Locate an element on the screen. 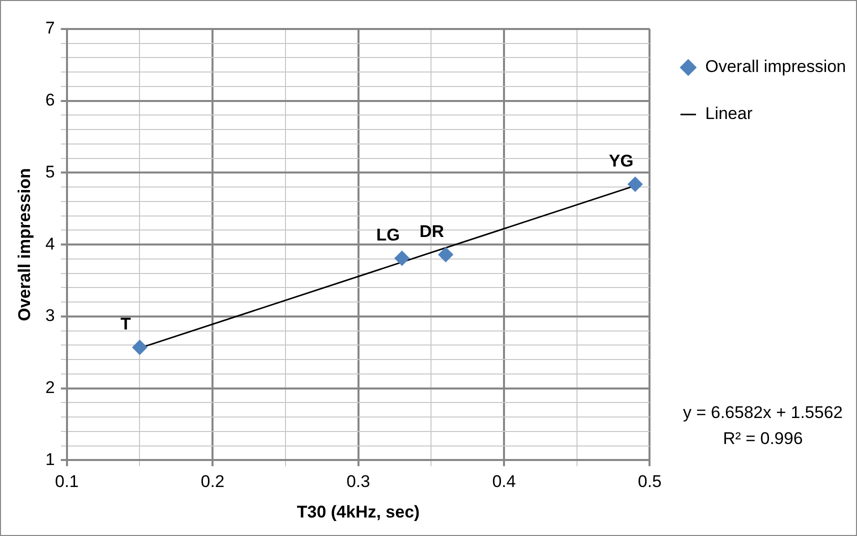  y-tick-label: 7 is located at coordinates (50, 28).